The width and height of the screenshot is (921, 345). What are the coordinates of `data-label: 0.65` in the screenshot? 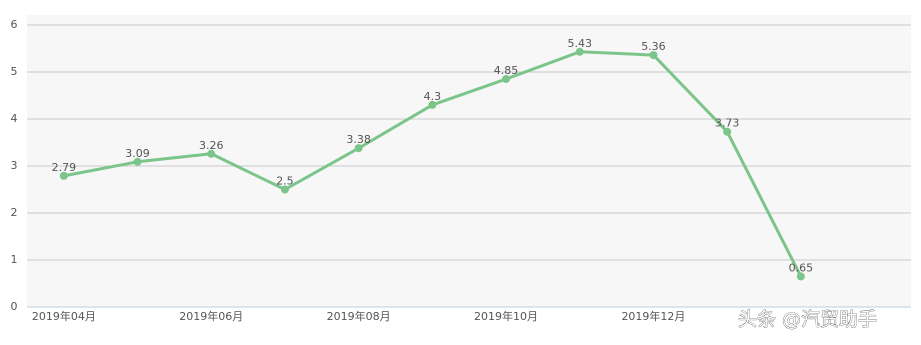 It's located at (801, 267).